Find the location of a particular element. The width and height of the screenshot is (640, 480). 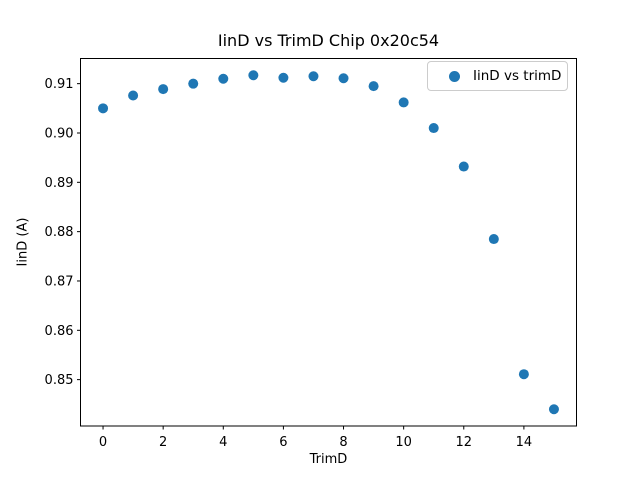

y-tick-label: 0.88 is located at coordinates (59, 232).